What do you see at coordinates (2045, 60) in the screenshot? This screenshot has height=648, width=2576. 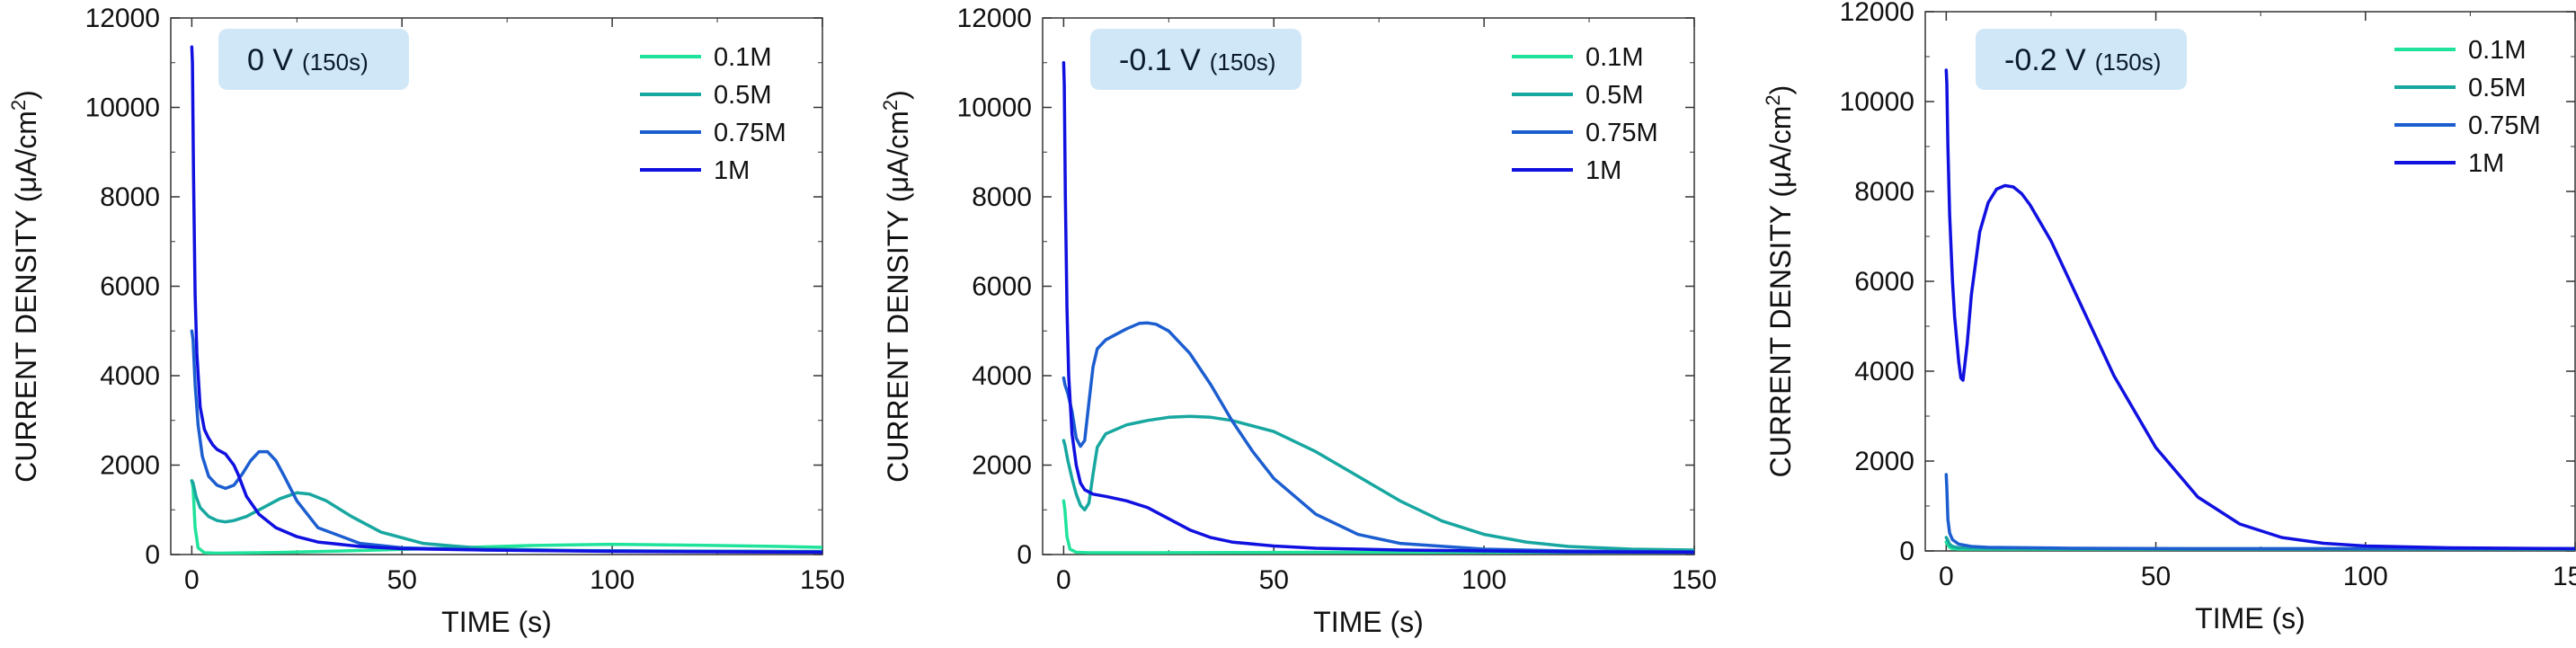 I see `annotation-main: -0.2 V` at bounding box center [2045, 60].